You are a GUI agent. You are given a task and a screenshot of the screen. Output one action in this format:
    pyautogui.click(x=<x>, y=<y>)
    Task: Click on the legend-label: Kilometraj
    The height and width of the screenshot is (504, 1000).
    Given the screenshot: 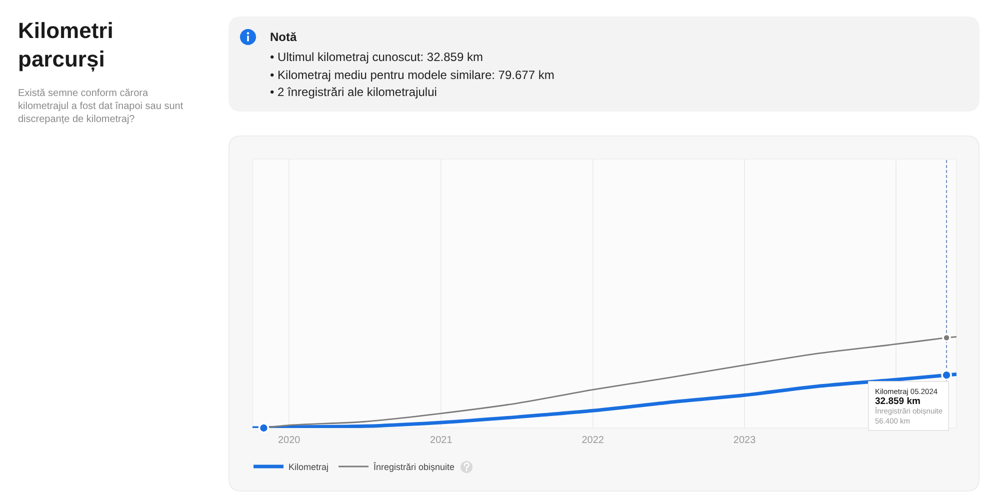 What is the action you would take?
    pyautogui.click(x=308, y=467)
    